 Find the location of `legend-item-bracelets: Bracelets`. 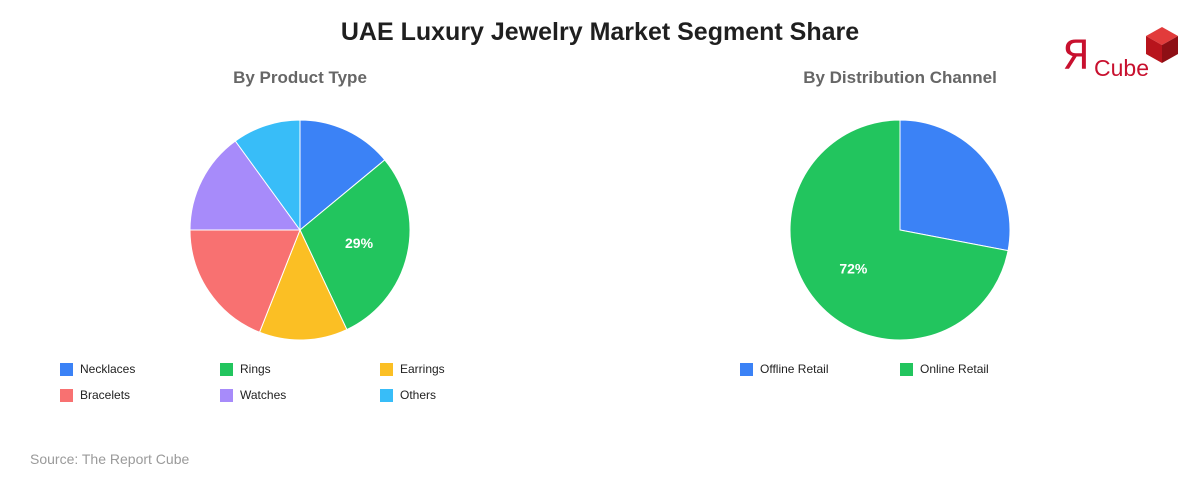

legend-item-bracelets: Bracelets is located at coordinates (95, 395).